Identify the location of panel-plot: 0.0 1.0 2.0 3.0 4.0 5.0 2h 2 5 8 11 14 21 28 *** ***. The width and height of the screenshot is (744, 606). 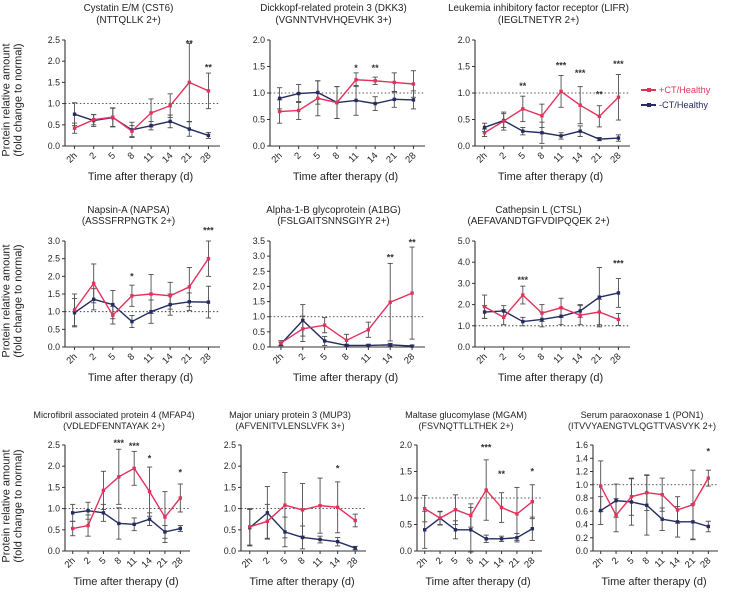
(543, 301).